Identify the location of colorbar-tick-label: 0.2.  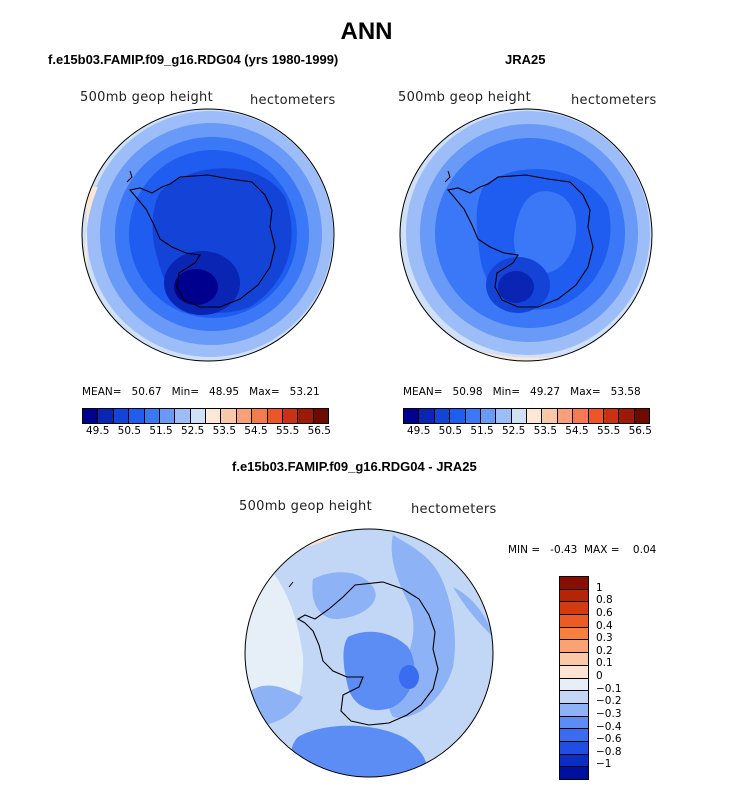
(604, 650).